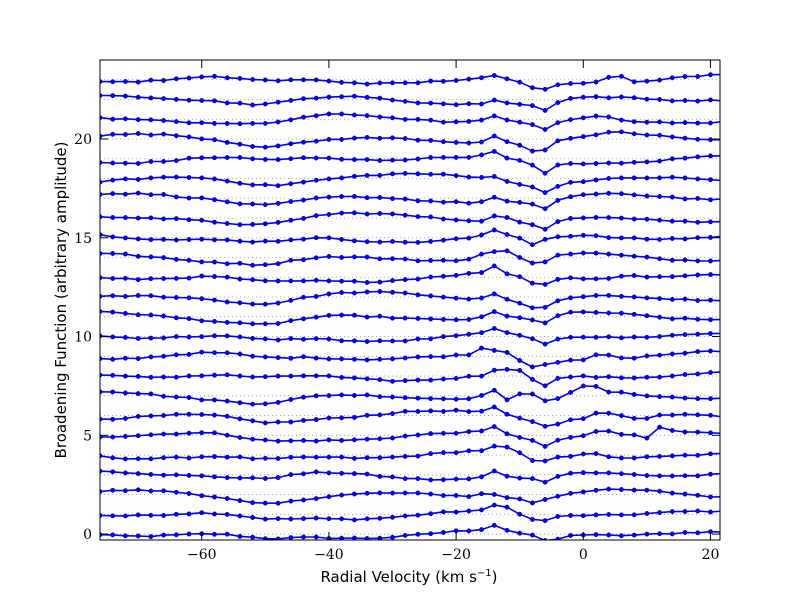  What do you see at coordinates (408, 577) in the screenshot?
I see `x-axis-label: Radial Velocity (km s−1)` at bounding box center [408, 577].